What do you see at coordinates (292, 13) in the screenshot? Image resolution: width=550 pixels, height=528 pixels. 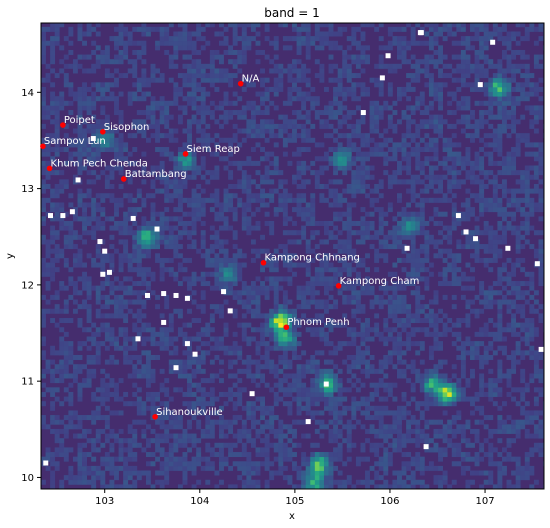 I see `chart-title: band = 1` at bounding box center [292, 13].